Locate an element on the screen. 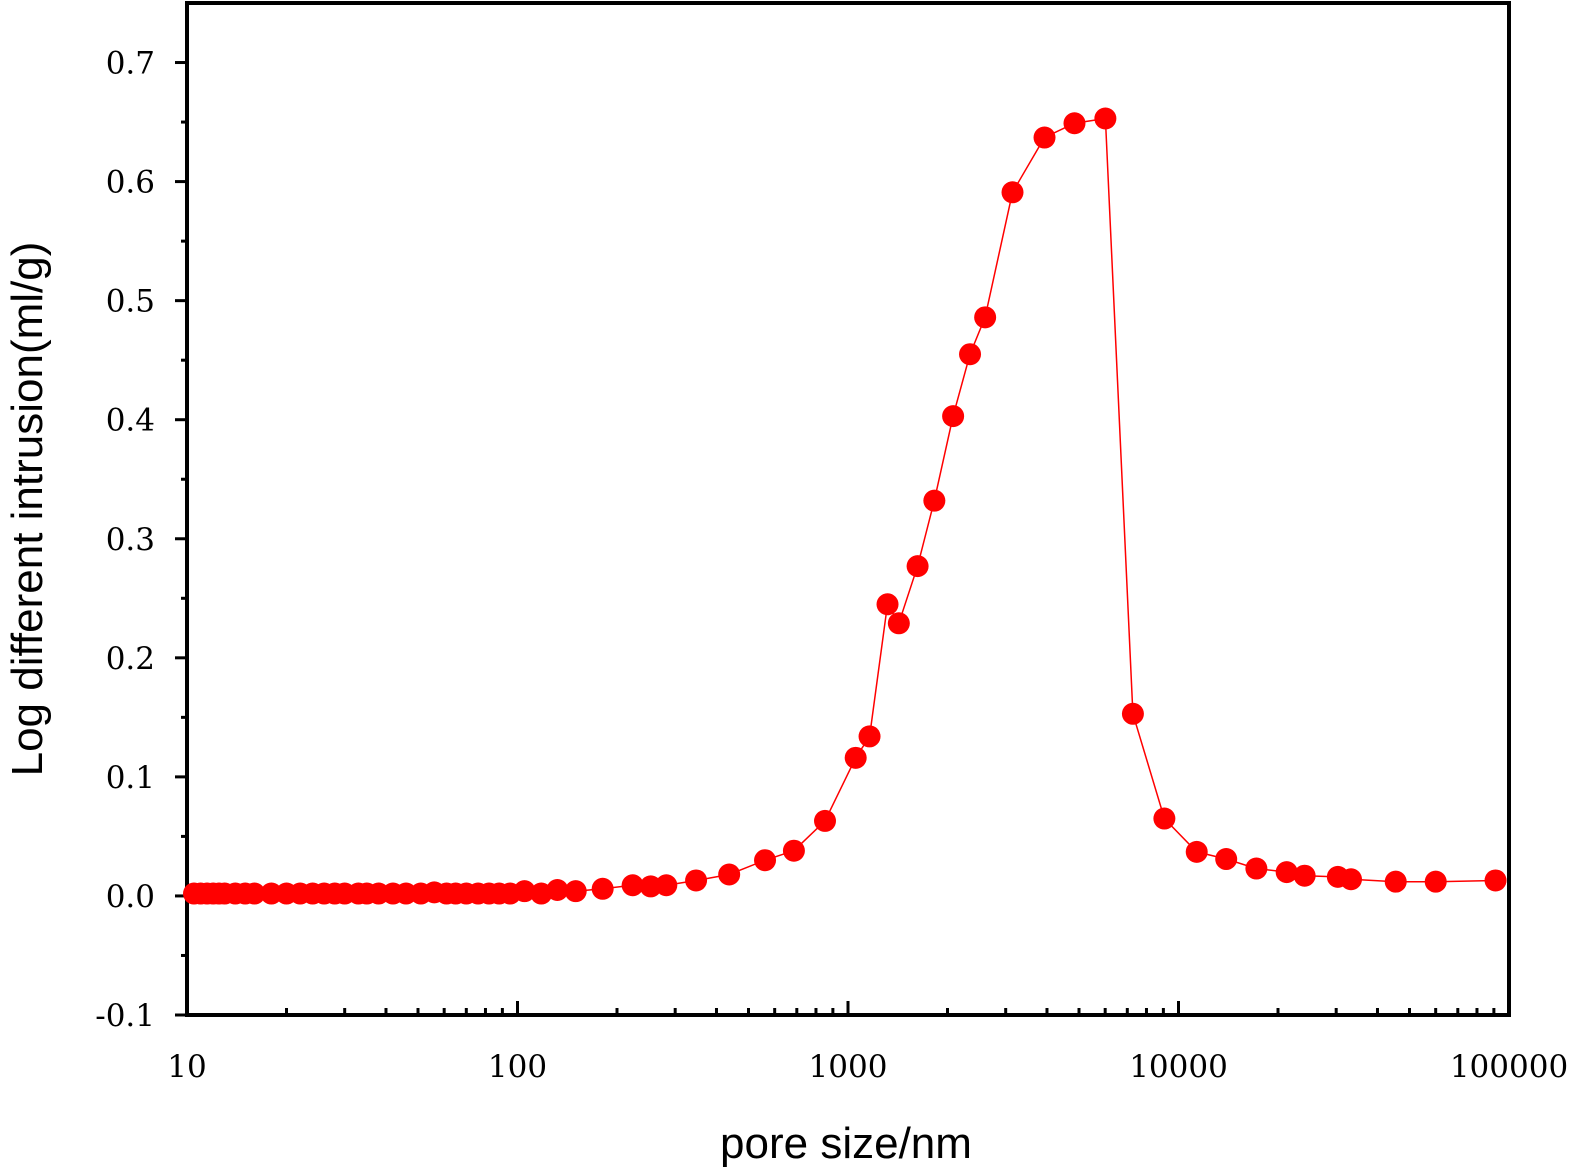  x-tick-label: 100000 is located at coordinates (1509, 1067).